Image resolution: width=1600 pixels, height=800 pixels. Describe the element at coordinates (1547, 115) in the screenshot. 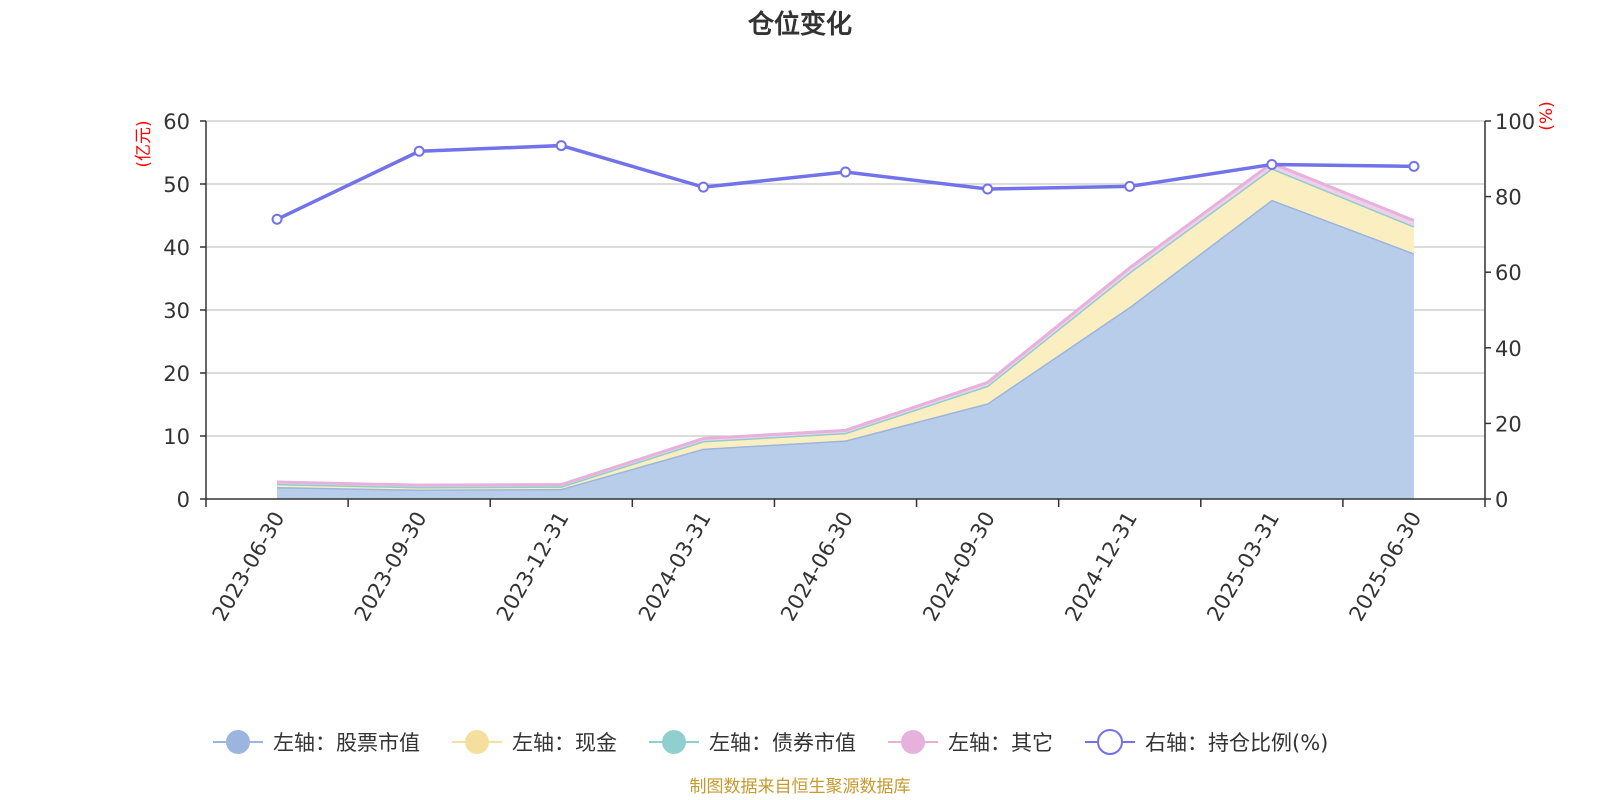

I see `right-axis-unit-label: (%)` at that location.